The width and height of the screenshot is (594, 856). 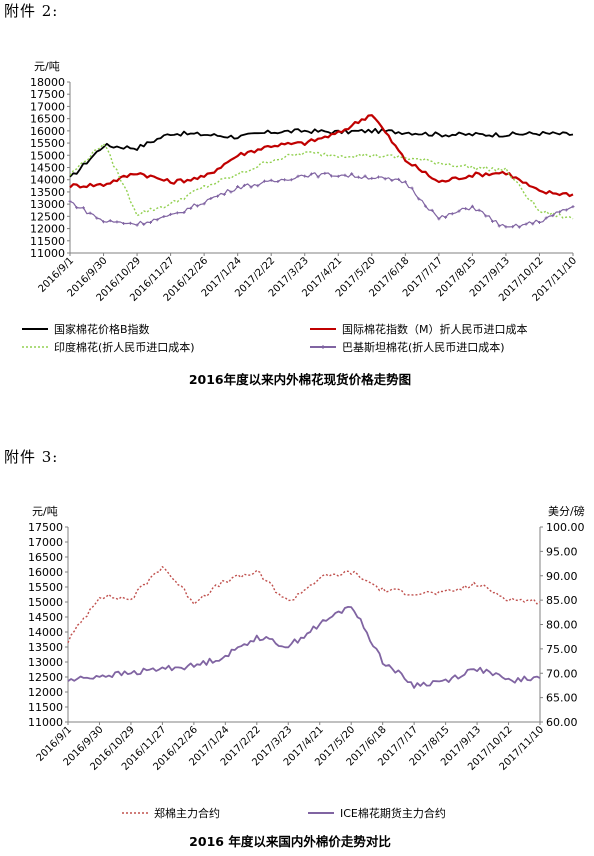 What do you see at coordinates (562, 673) in the screenshot?
I see `y2-tick-label: 70.00` at bounding box center [562, 673].